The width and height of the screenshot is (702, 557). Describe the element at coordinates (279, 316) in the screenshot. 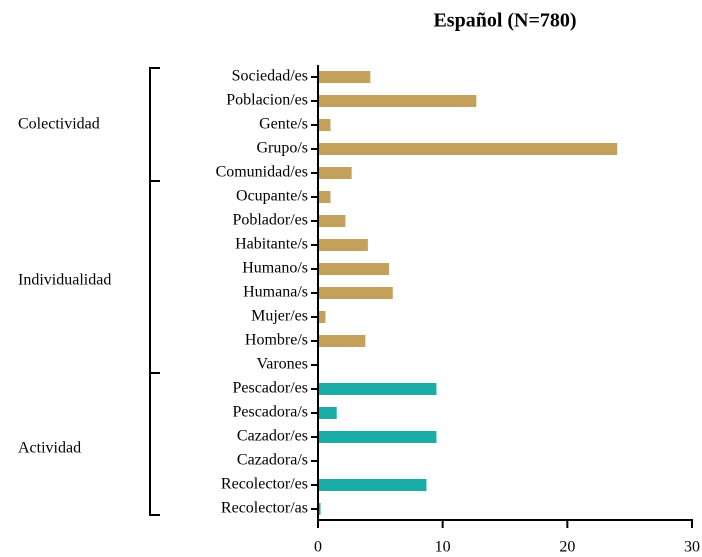

I see `y-tick-label: Mujer/es` at that location.